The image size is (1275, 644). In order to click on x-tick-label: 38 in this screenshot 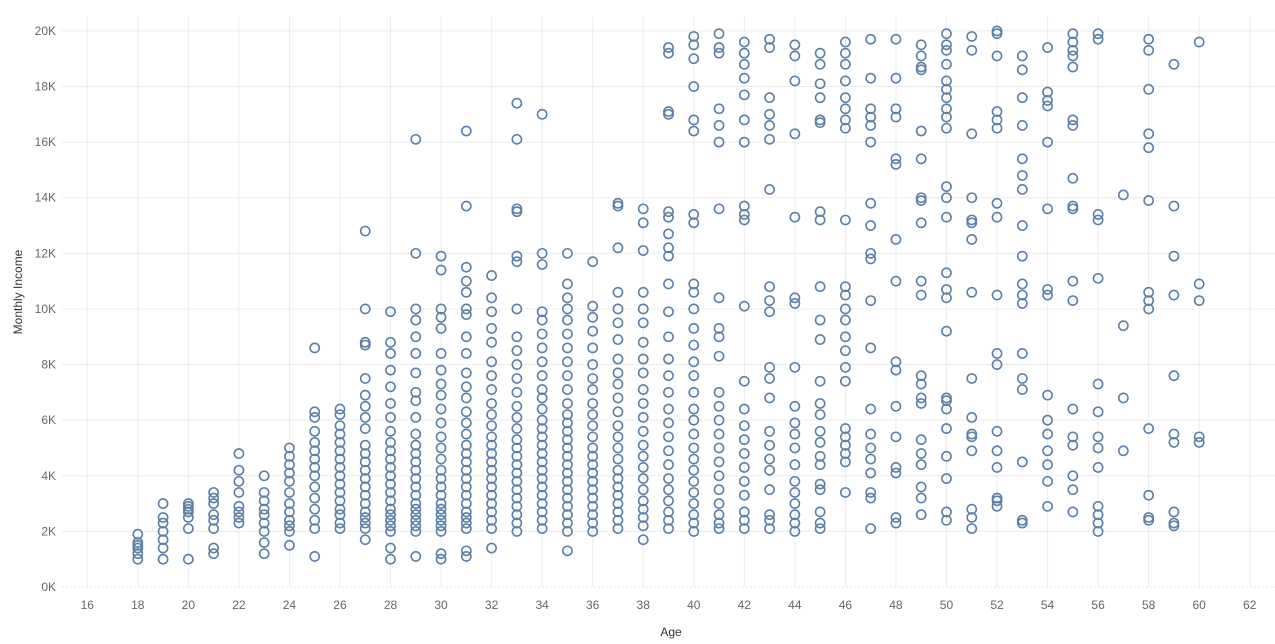, I will do `click(644, 605)`.